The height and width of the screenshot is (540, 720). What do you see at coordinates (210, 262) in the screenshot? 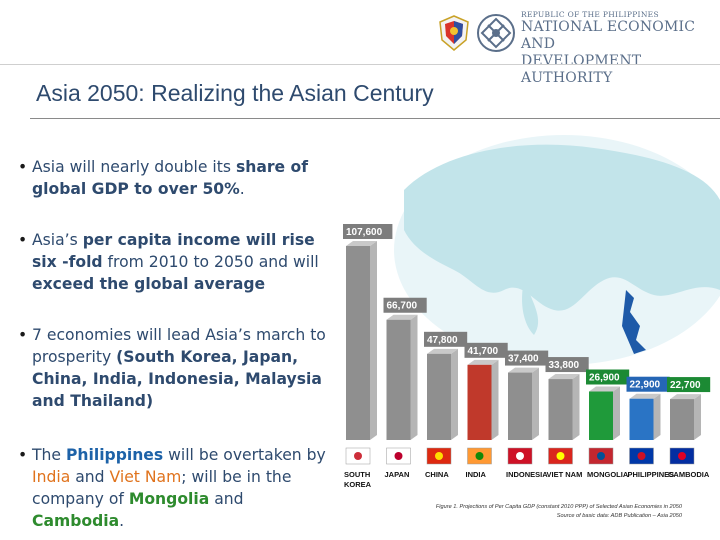
I see `bullet-text: from 2010 to 2050 and will` at bounding box center [210, 262].